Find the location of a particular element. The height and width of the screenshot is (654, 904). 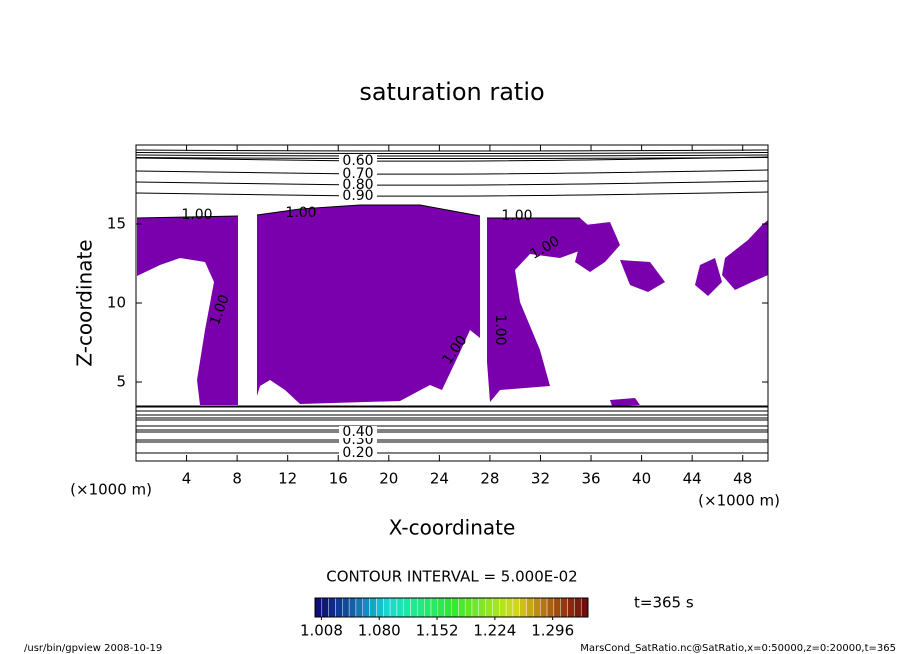

x-tick-label: 24 is located at coordinates (439, 479).